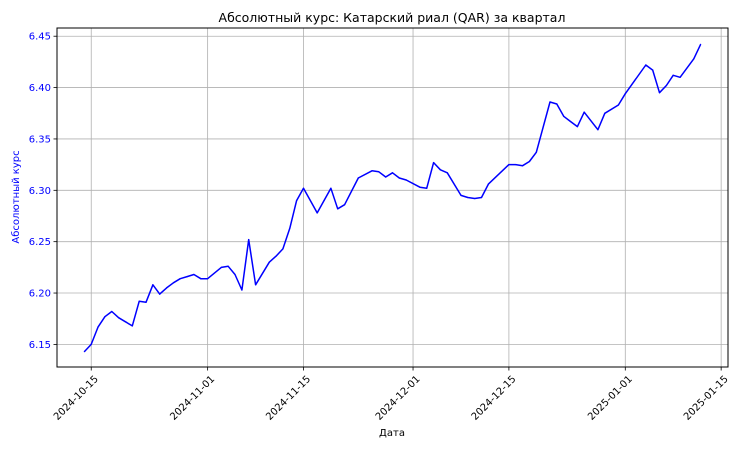 The image size is (750, 450). Describe the element at coordinates (40, 294) in the screenshot. I see `y-tick-label: 6.20` at that location.